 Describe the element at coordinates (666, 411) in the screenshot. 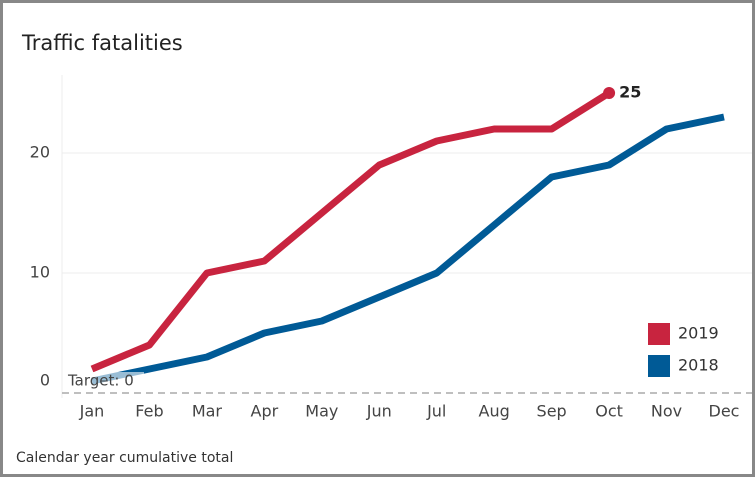

I see `x-tick-label: Nov` at that location.